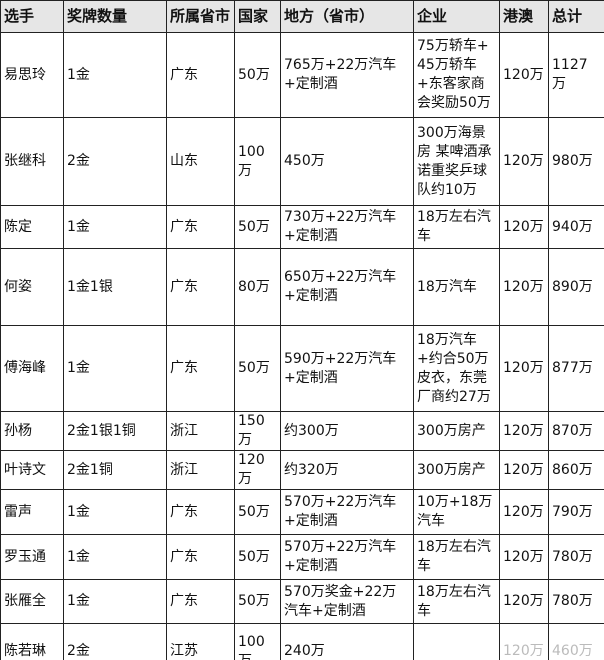 The width and height of the screenshot is (604, 660). What do you see at coordinates (576, 431) in the screenshot?
I see `table-cell: 870万` at bounding box center [576, 431].